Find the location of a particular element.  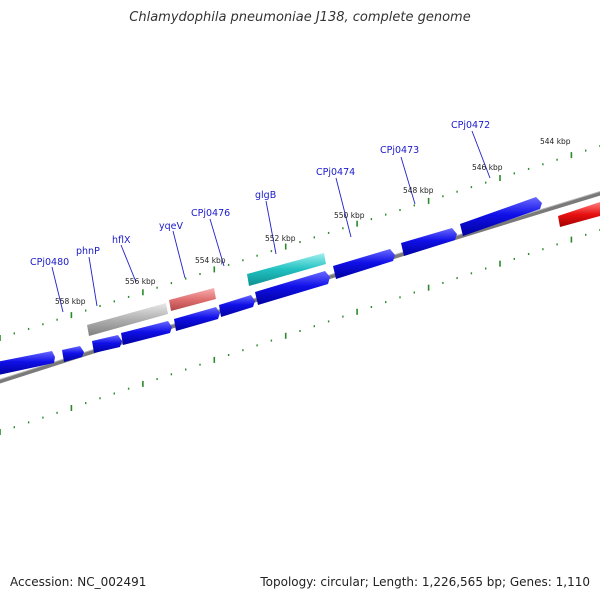

kbp-label: 552 kbp is located at coordinates (280, 238).